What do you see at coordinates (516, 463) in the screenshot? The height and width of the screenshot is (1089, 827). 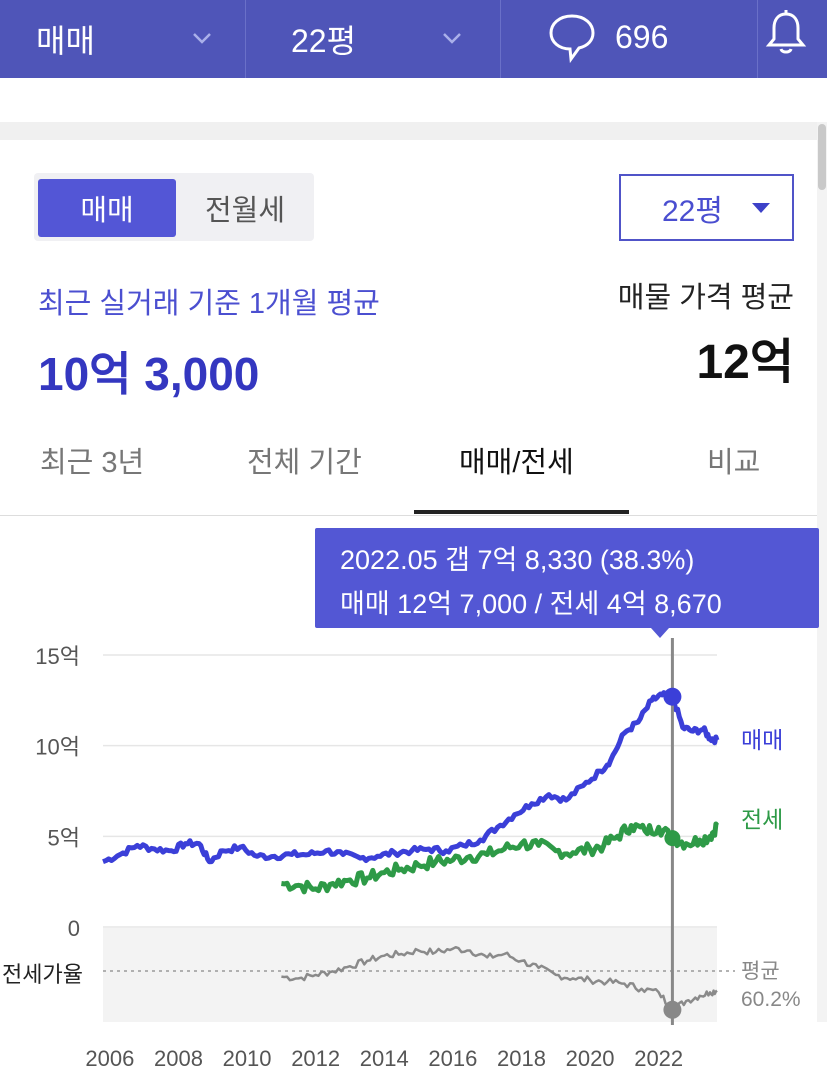 I see `tab-sale-jeonse: 매매/전세` at bounding box center [516, 463].